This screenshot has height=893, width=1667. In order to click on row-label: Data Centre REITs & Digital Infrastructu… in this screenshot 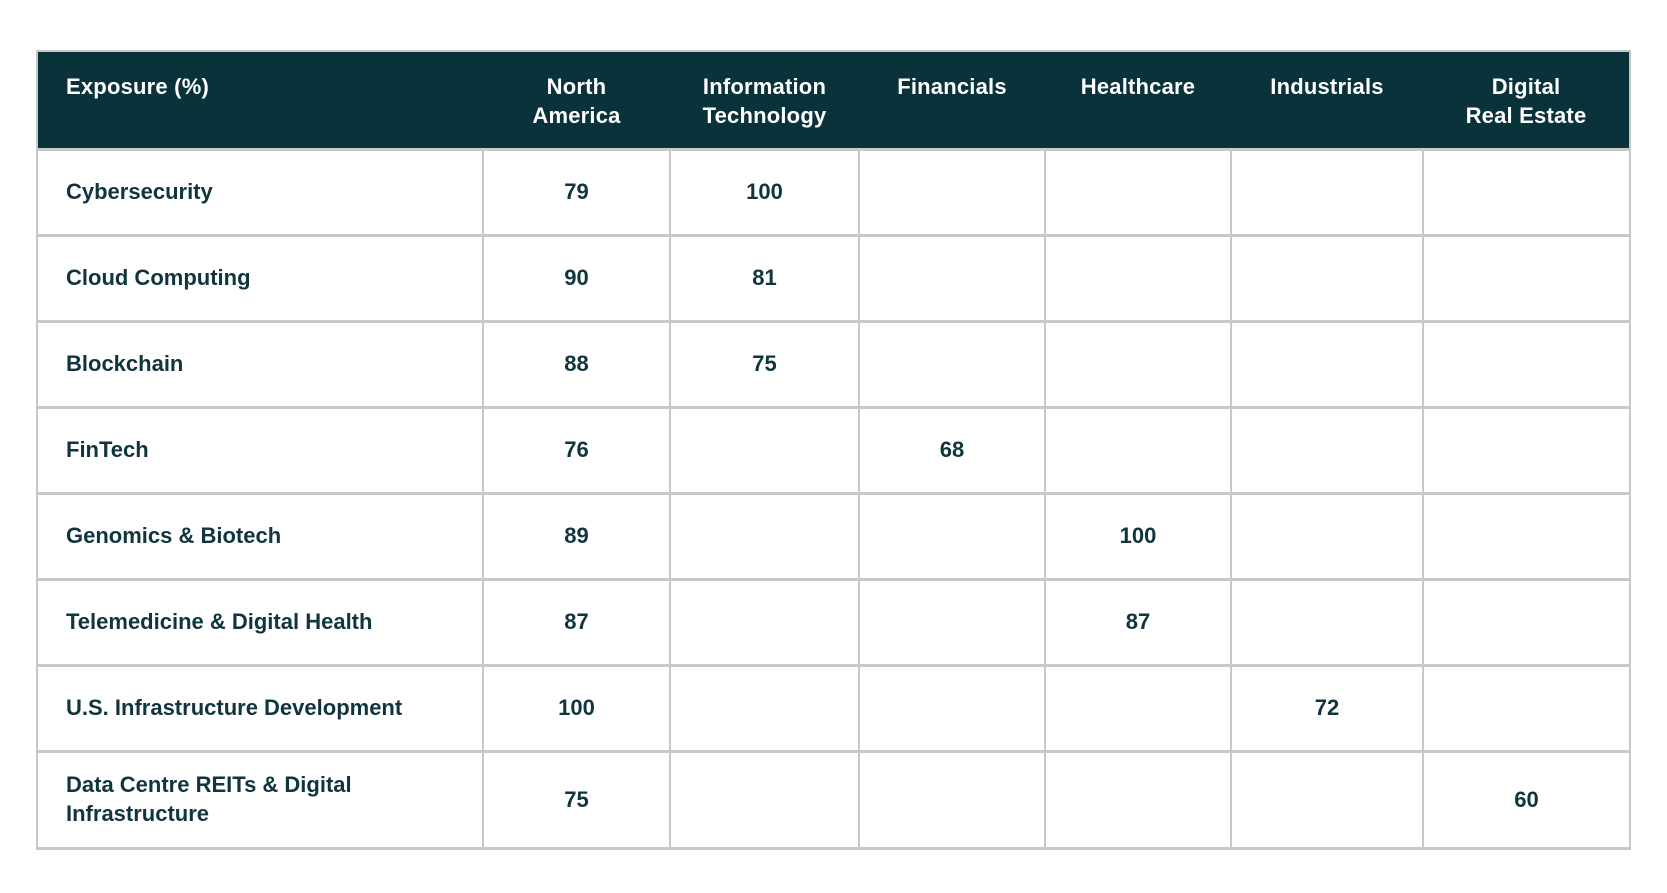, I will do `click(260, 799)`.